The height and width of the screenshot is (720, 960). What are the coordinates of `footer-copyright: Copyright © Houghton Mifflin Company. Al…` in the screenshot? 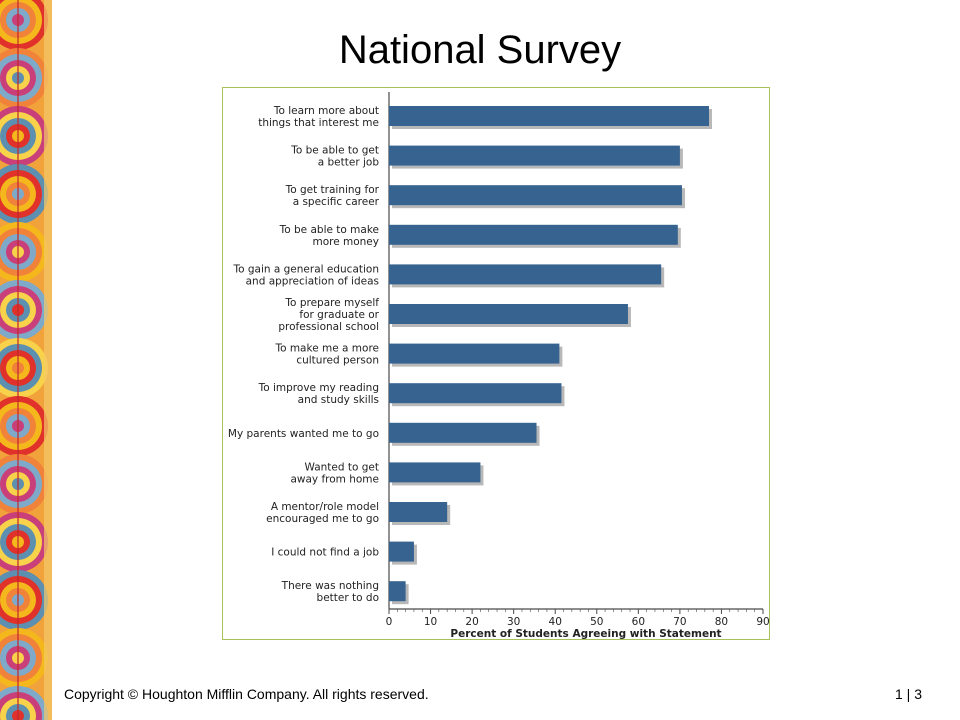 It's located at (246, 694).